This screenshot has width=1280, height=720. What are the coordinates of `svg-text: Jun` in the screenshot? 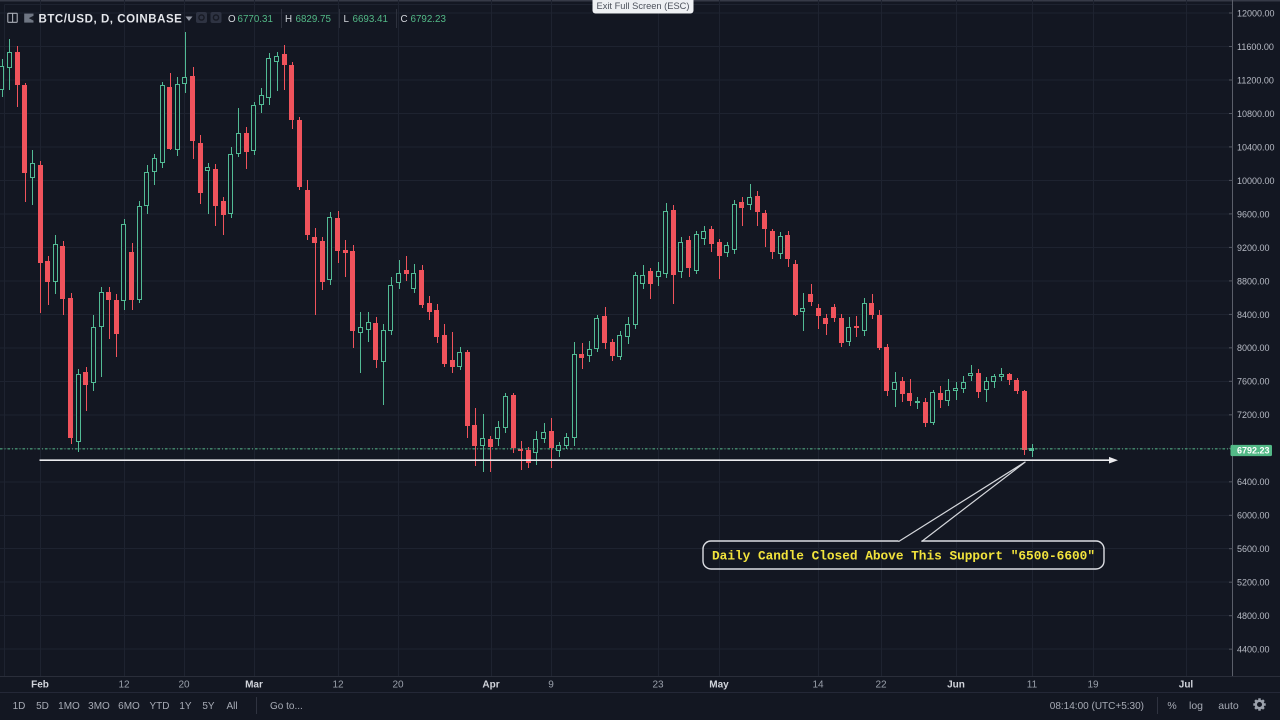 It's located at (956, 685).